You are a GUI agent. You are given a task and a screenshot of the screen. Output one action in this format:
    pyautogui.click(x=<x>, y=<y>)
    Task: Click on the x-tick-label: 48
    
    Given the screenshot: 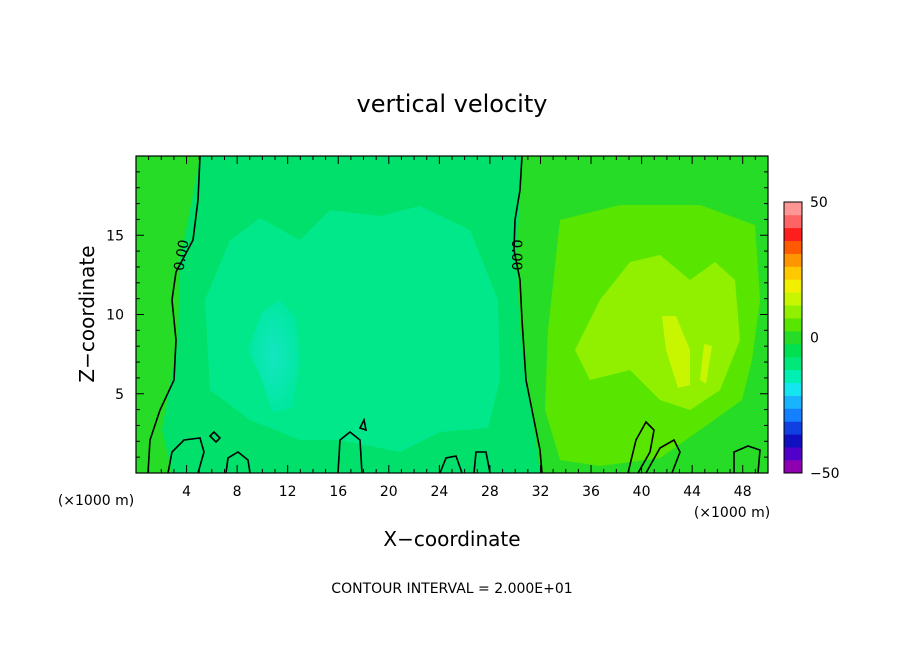 What is the action you would take?
    pyautogui.click(x=743, y=492)
    